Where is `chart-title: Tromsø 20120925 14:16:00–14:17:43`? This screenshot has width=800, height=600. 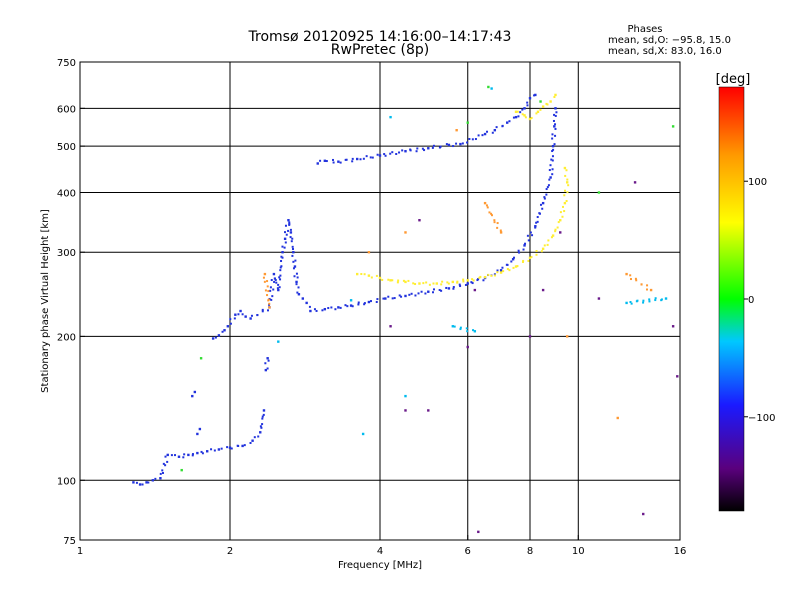 chart-title: Tromsø 20120925 14:16:00–14:17:43 is located at coordinates (380, 37).